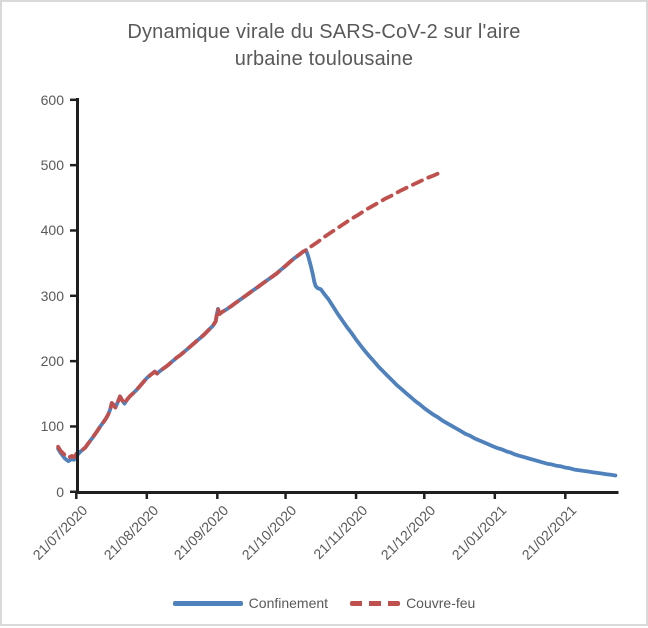  I want to click on legend-label-couvre-feu: Couvre-feu, so click(441, 603).